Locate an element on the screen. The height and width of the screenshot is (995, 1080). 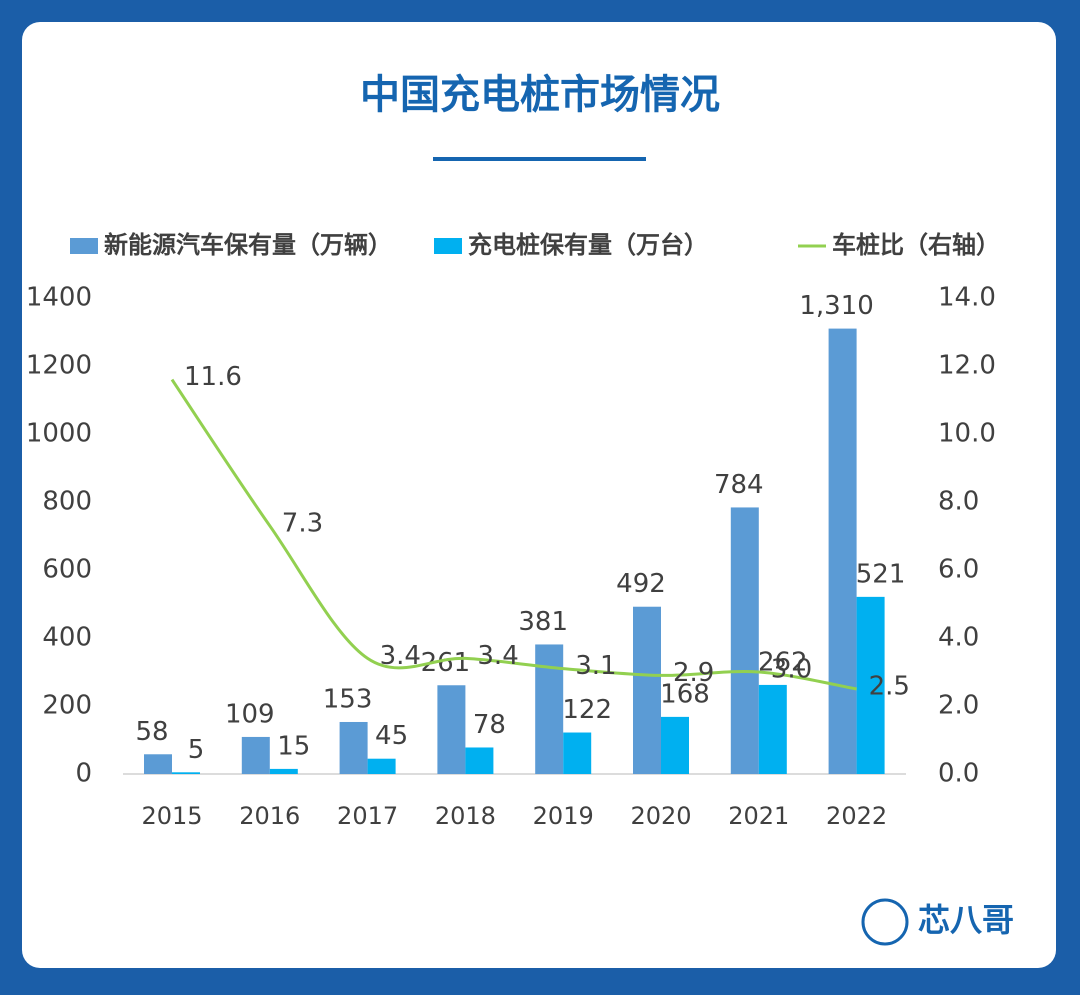
x-tick-label: 2019 is located at coordinates (563, 816).